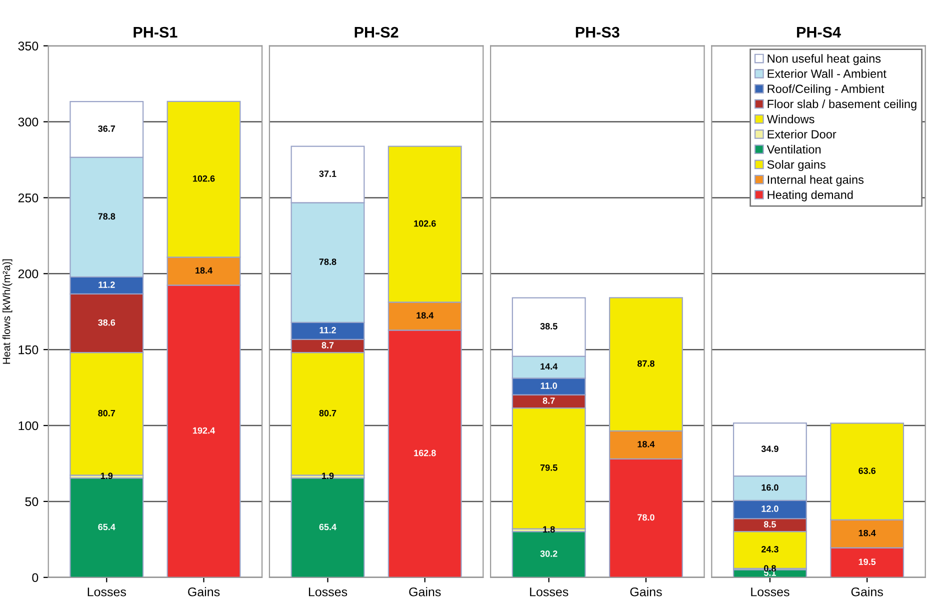  What do you see at coordinates (769, 549) in the screenshot?
I see `data-label: 24.3` at bounding box center [769, 549].